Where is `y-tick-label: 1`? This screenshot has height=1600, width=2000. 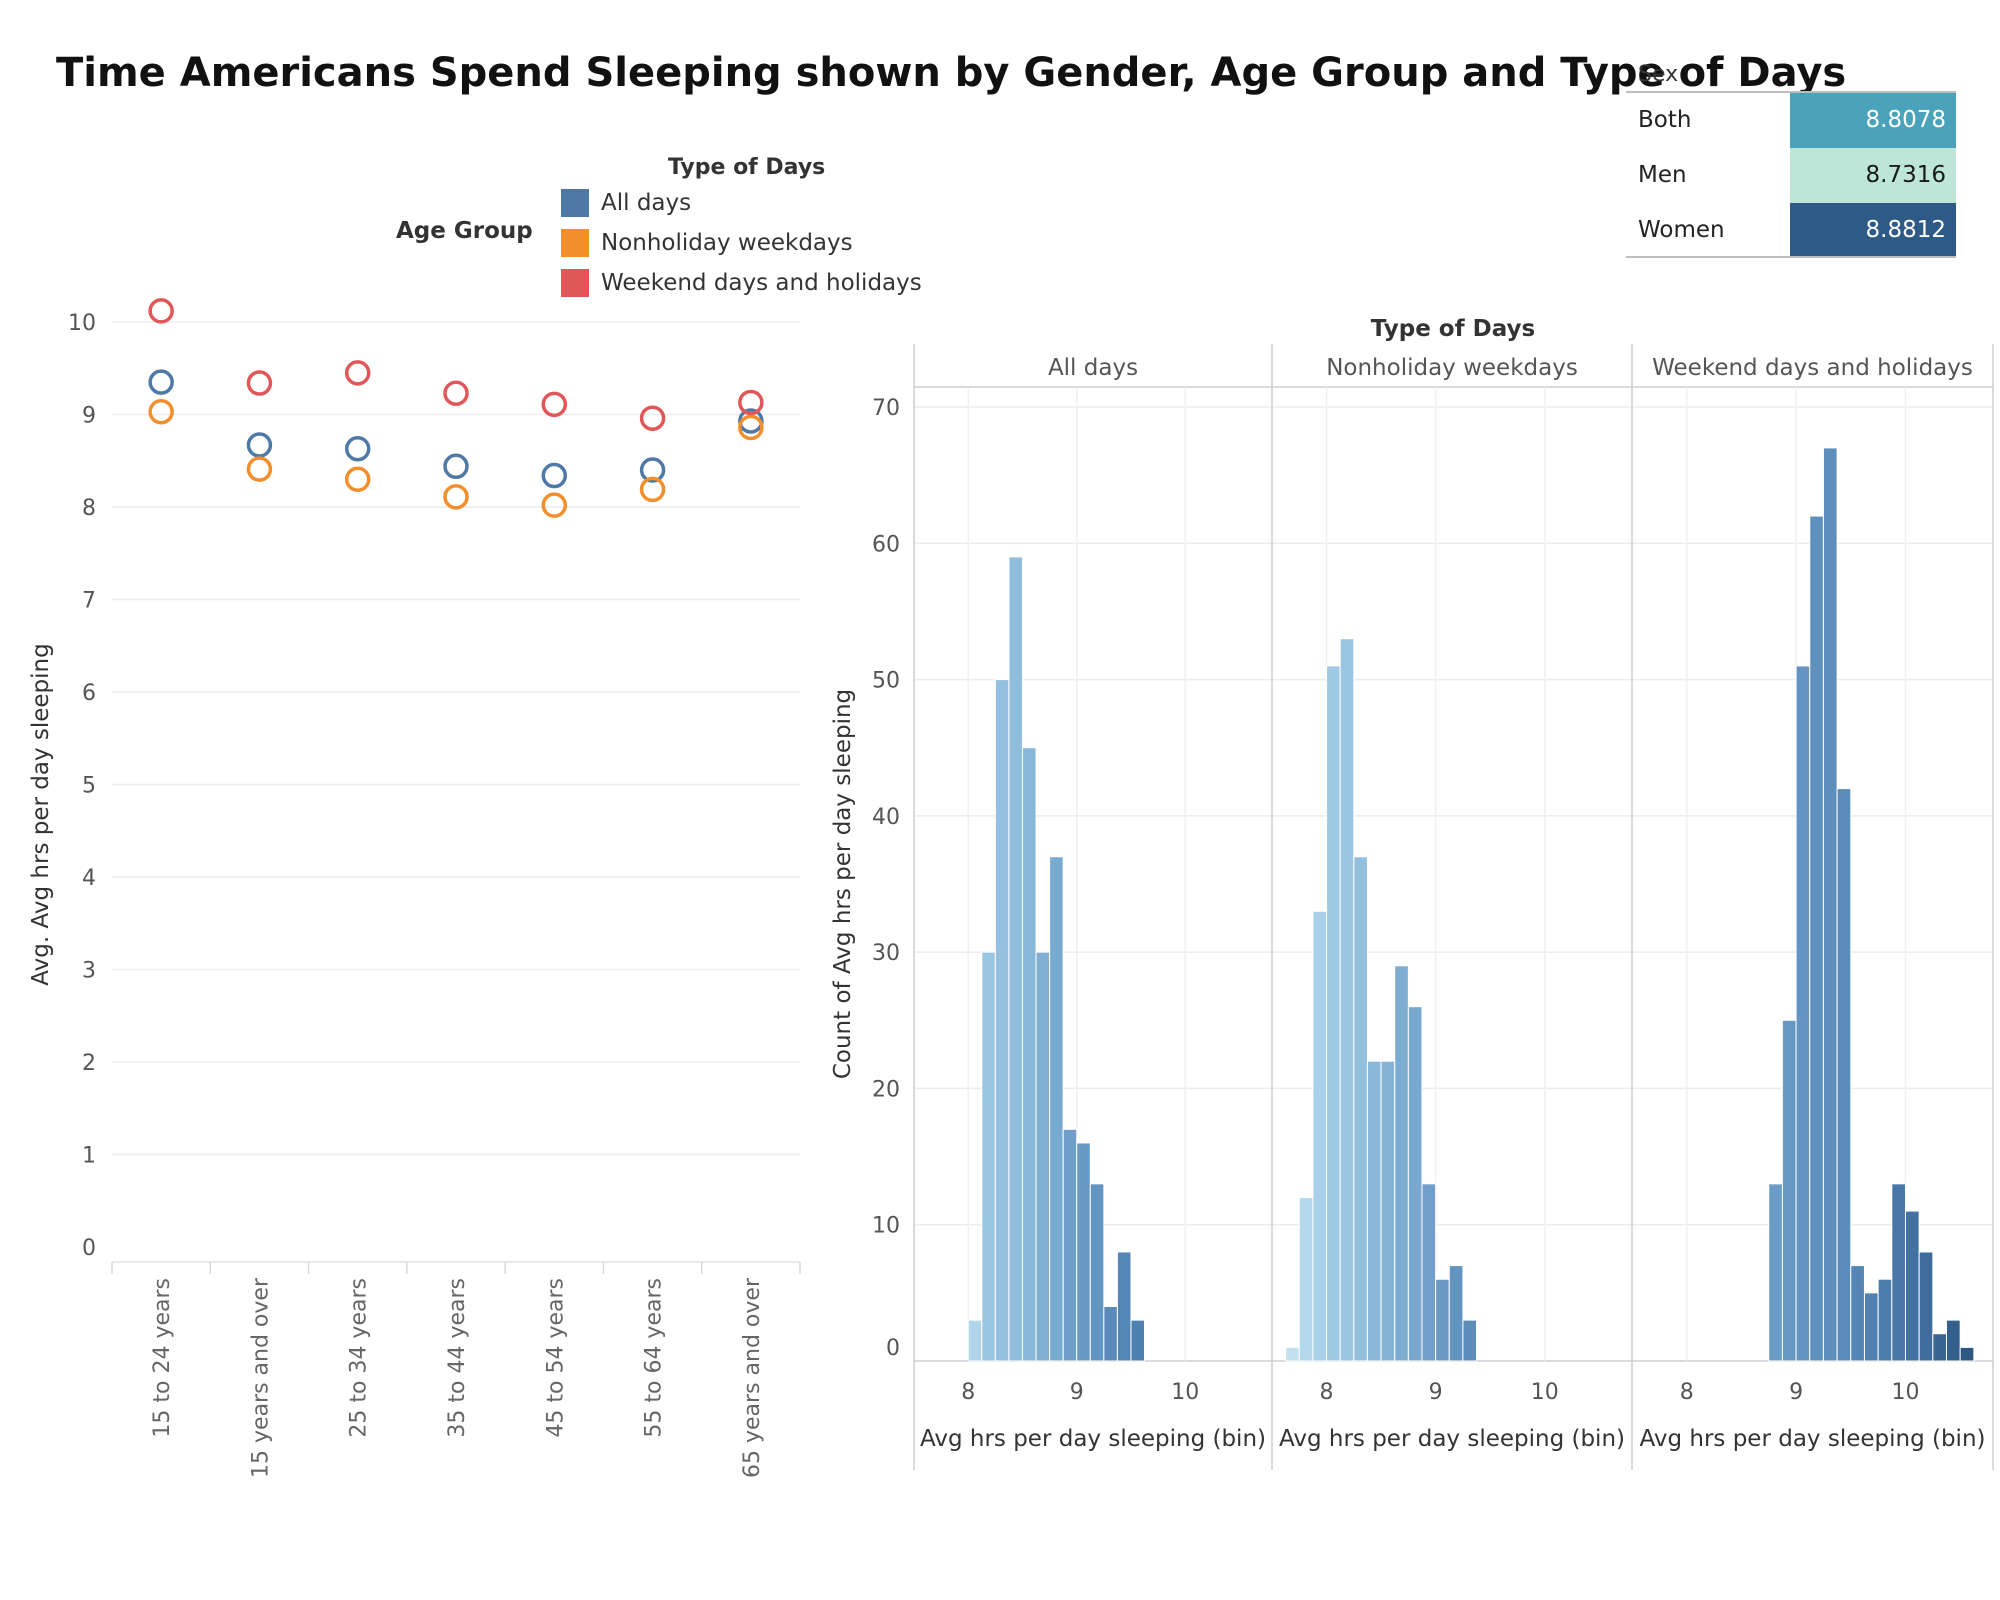
y-tick-label: 1 is located at coordinates (89, 1156).